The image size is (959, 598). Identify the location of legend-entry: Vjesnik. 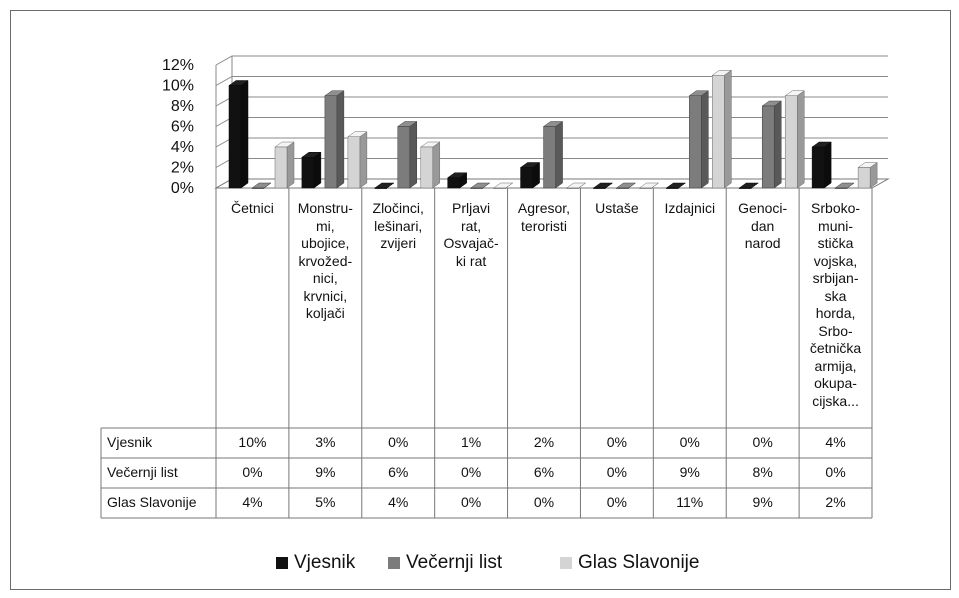
(315, 563).